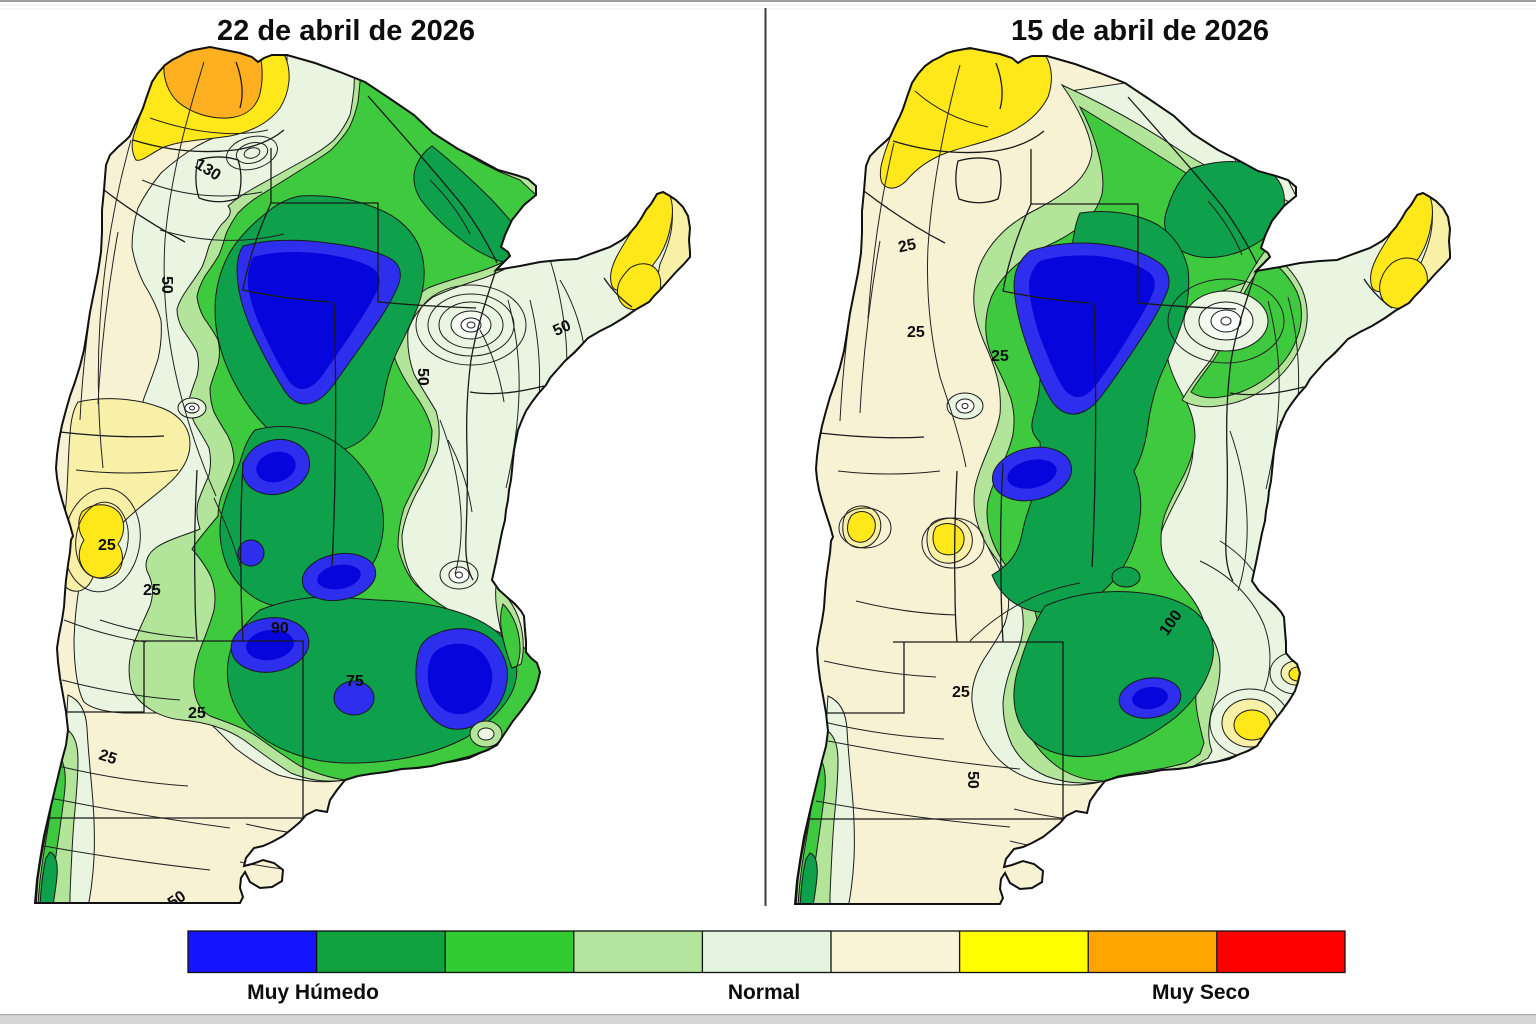 The height and width of the screenshot is (1024, 1536). Describe the element at coordinates (313, 992) in the screenshot. I see `svg-text: Muy Húmedo` at that location.